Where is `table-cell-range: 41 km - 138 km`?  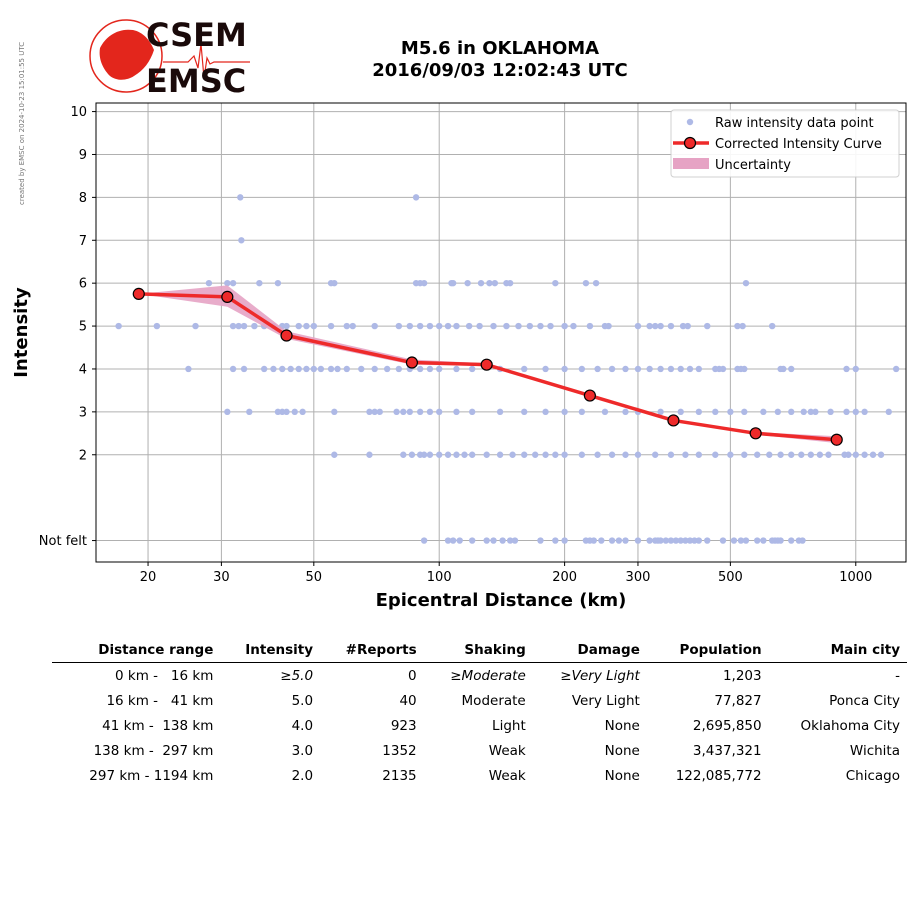
table-cell-range: 41 km - 138 km is located at coordinates (158, 725).